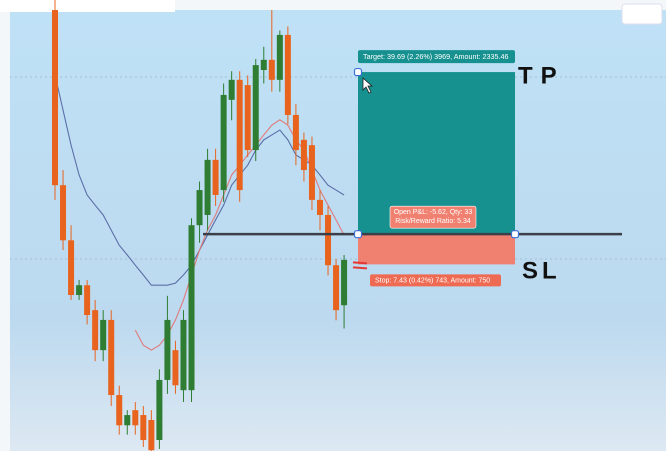  Describe the element at coordinates (87, 6) in the screenshot. I see `toolbar` at that location.